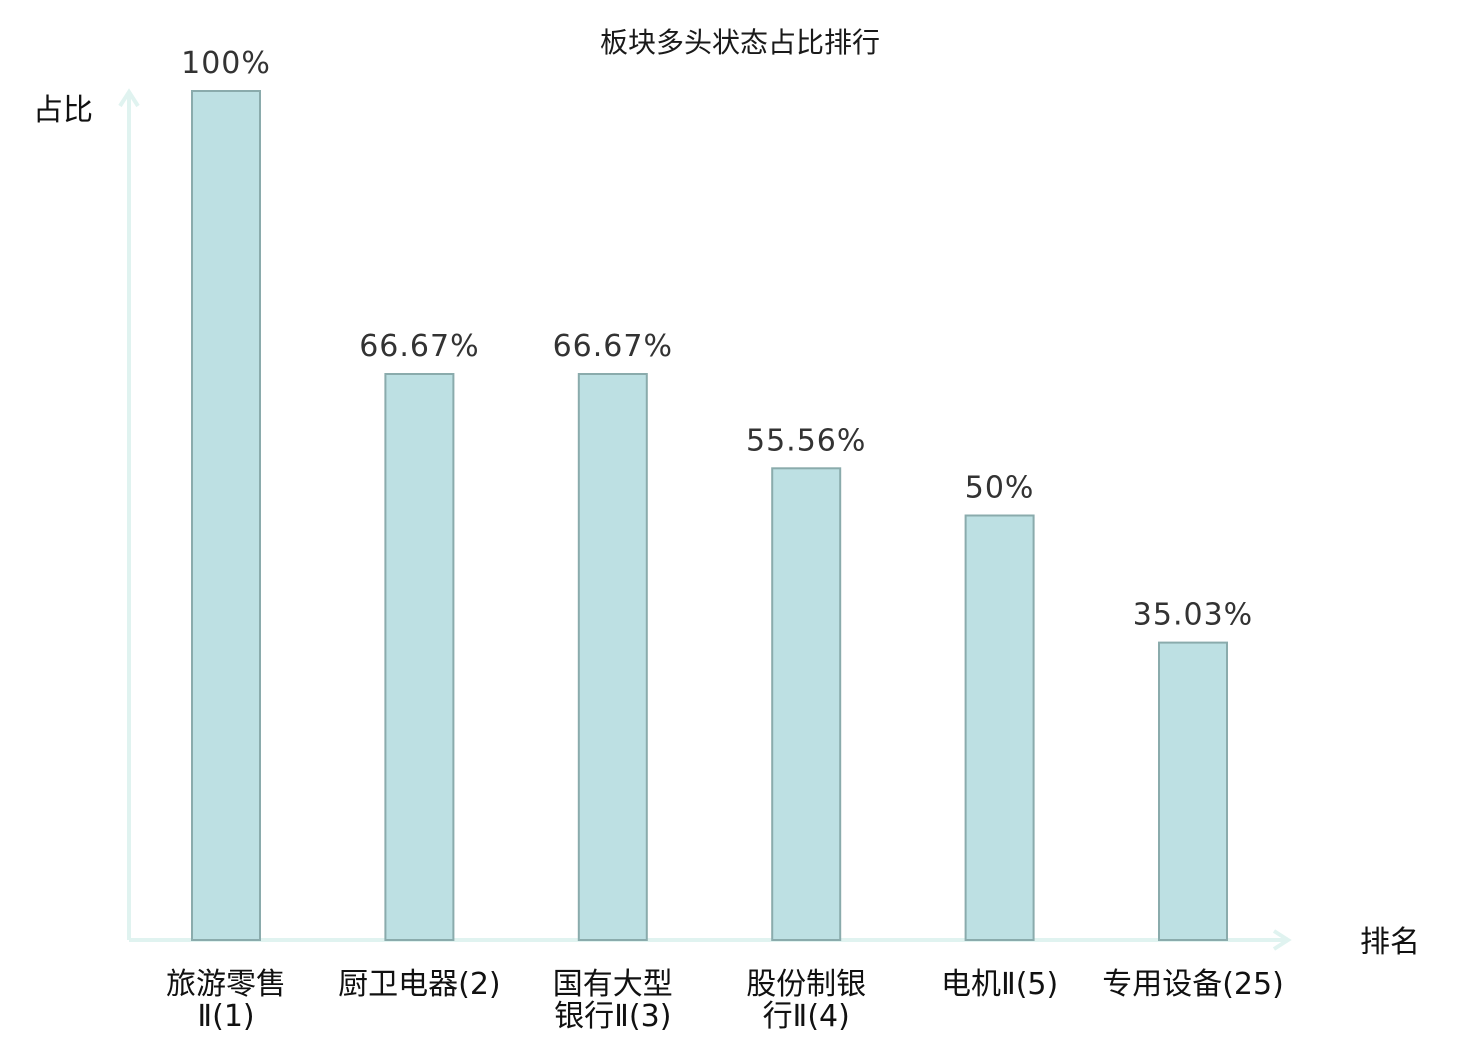 This screenshot has width=1480, height=1040. What do you see at coordinates (613, 984) in the screenshot?
I see `category-label-line: 国有大型` at bounding box center [613, 984].